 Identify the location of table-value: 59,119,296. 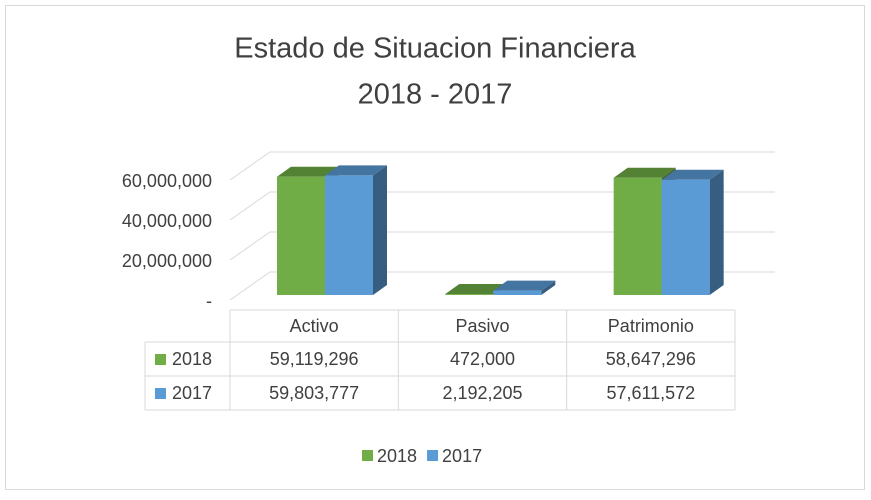
(314, 359).